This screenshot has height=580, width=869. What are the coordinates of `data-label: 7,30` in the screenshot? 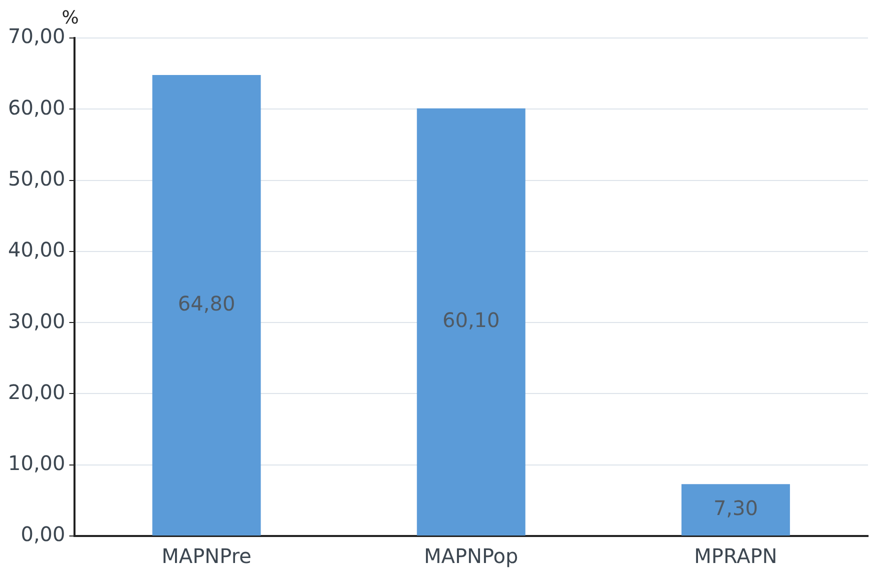 It's located at (735, 508).